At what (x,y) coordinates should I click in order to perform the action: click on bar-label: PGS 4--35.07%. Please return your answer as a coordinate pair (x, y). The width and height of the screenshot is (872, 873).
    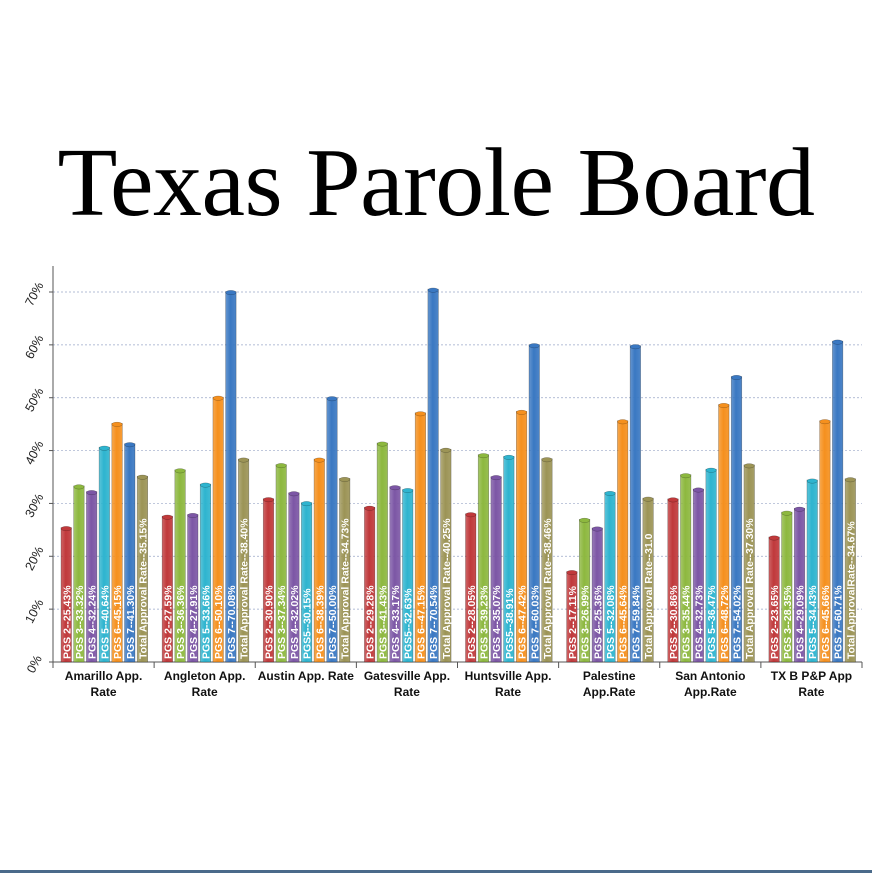
    Looking at the image, I should click on (497, 622).